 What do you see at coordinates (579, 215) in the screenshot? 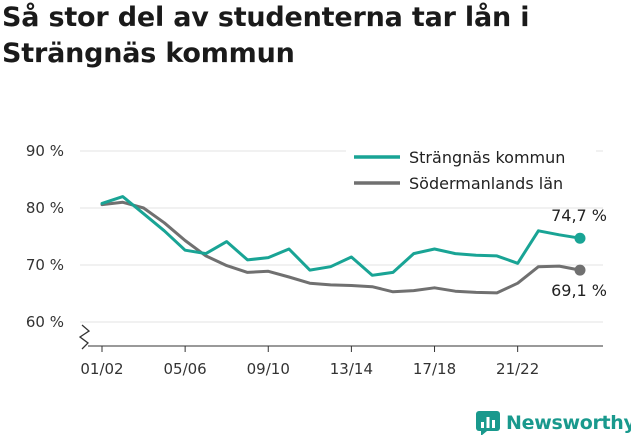
I see `end-value-label: 74,7 %` at bounding box center [579, 215].